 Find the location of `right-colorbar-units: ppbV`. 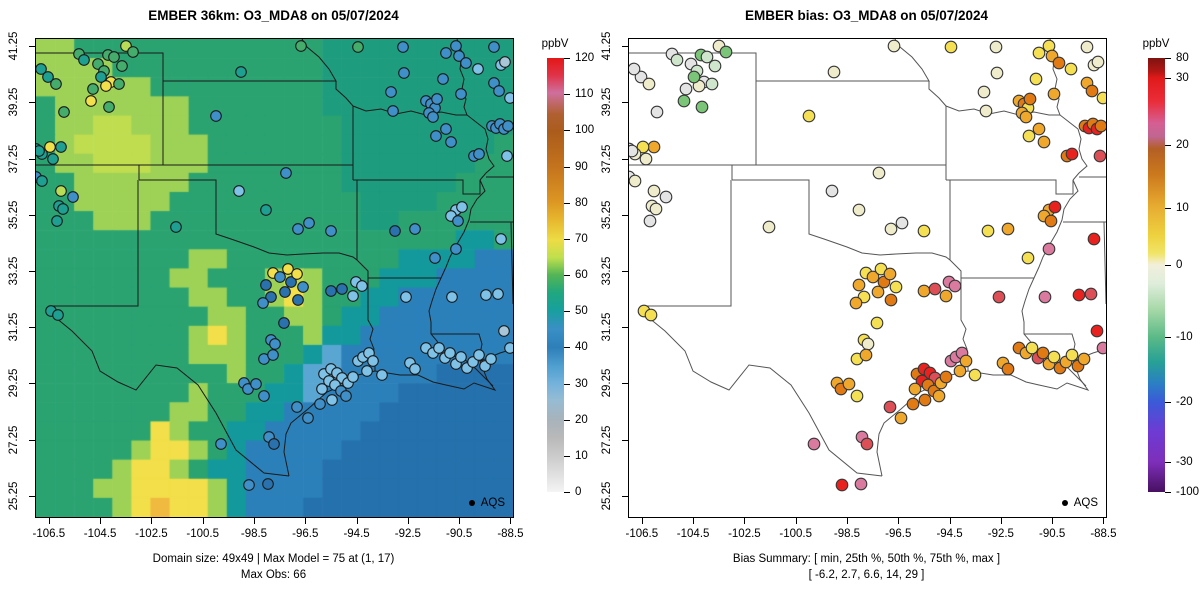

right-colorbar-units: ppbV is located at coordinates (1156, 44).